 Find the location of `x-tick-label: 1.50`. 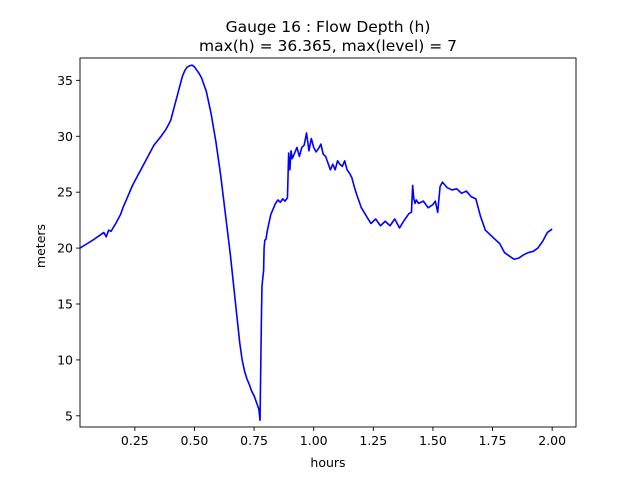

x-tick-label: 1.50 is located at coordinates (433, 440).